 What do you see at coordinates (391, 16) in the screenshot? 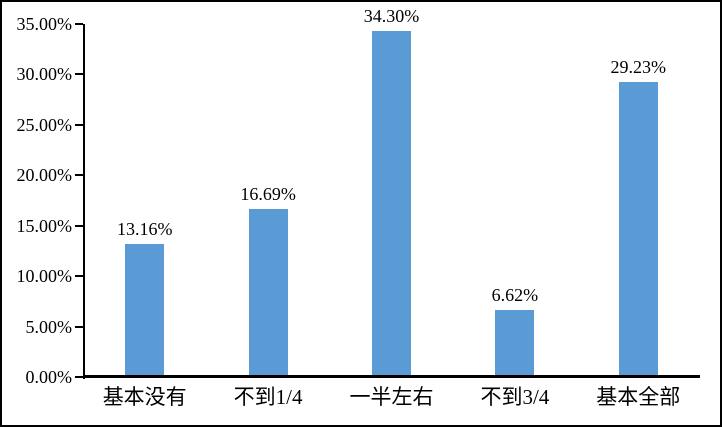
I see `bar-value-label: 34.30%` at bounding box center [391, 16].